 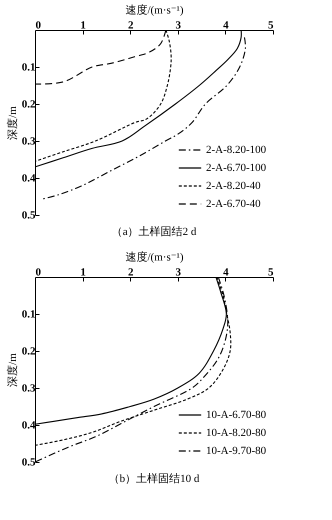 I want to click on legend-label: 2-A-6.70-40, so click(x=234, y=204).